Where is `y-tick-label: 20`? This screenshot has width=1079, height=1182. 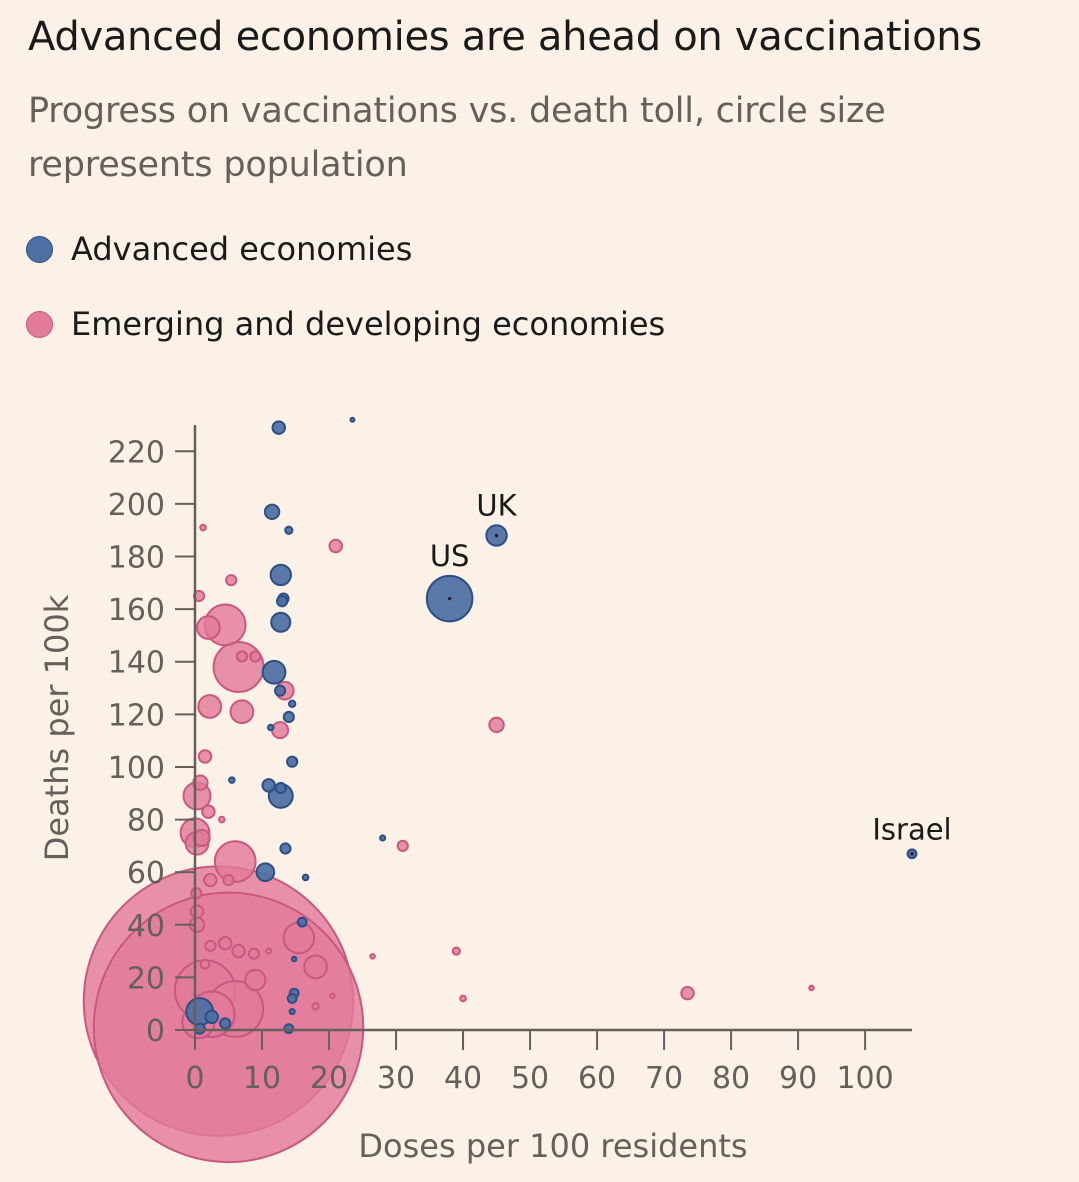
y-tick-label: 20 is located at coordinates (146, 978).